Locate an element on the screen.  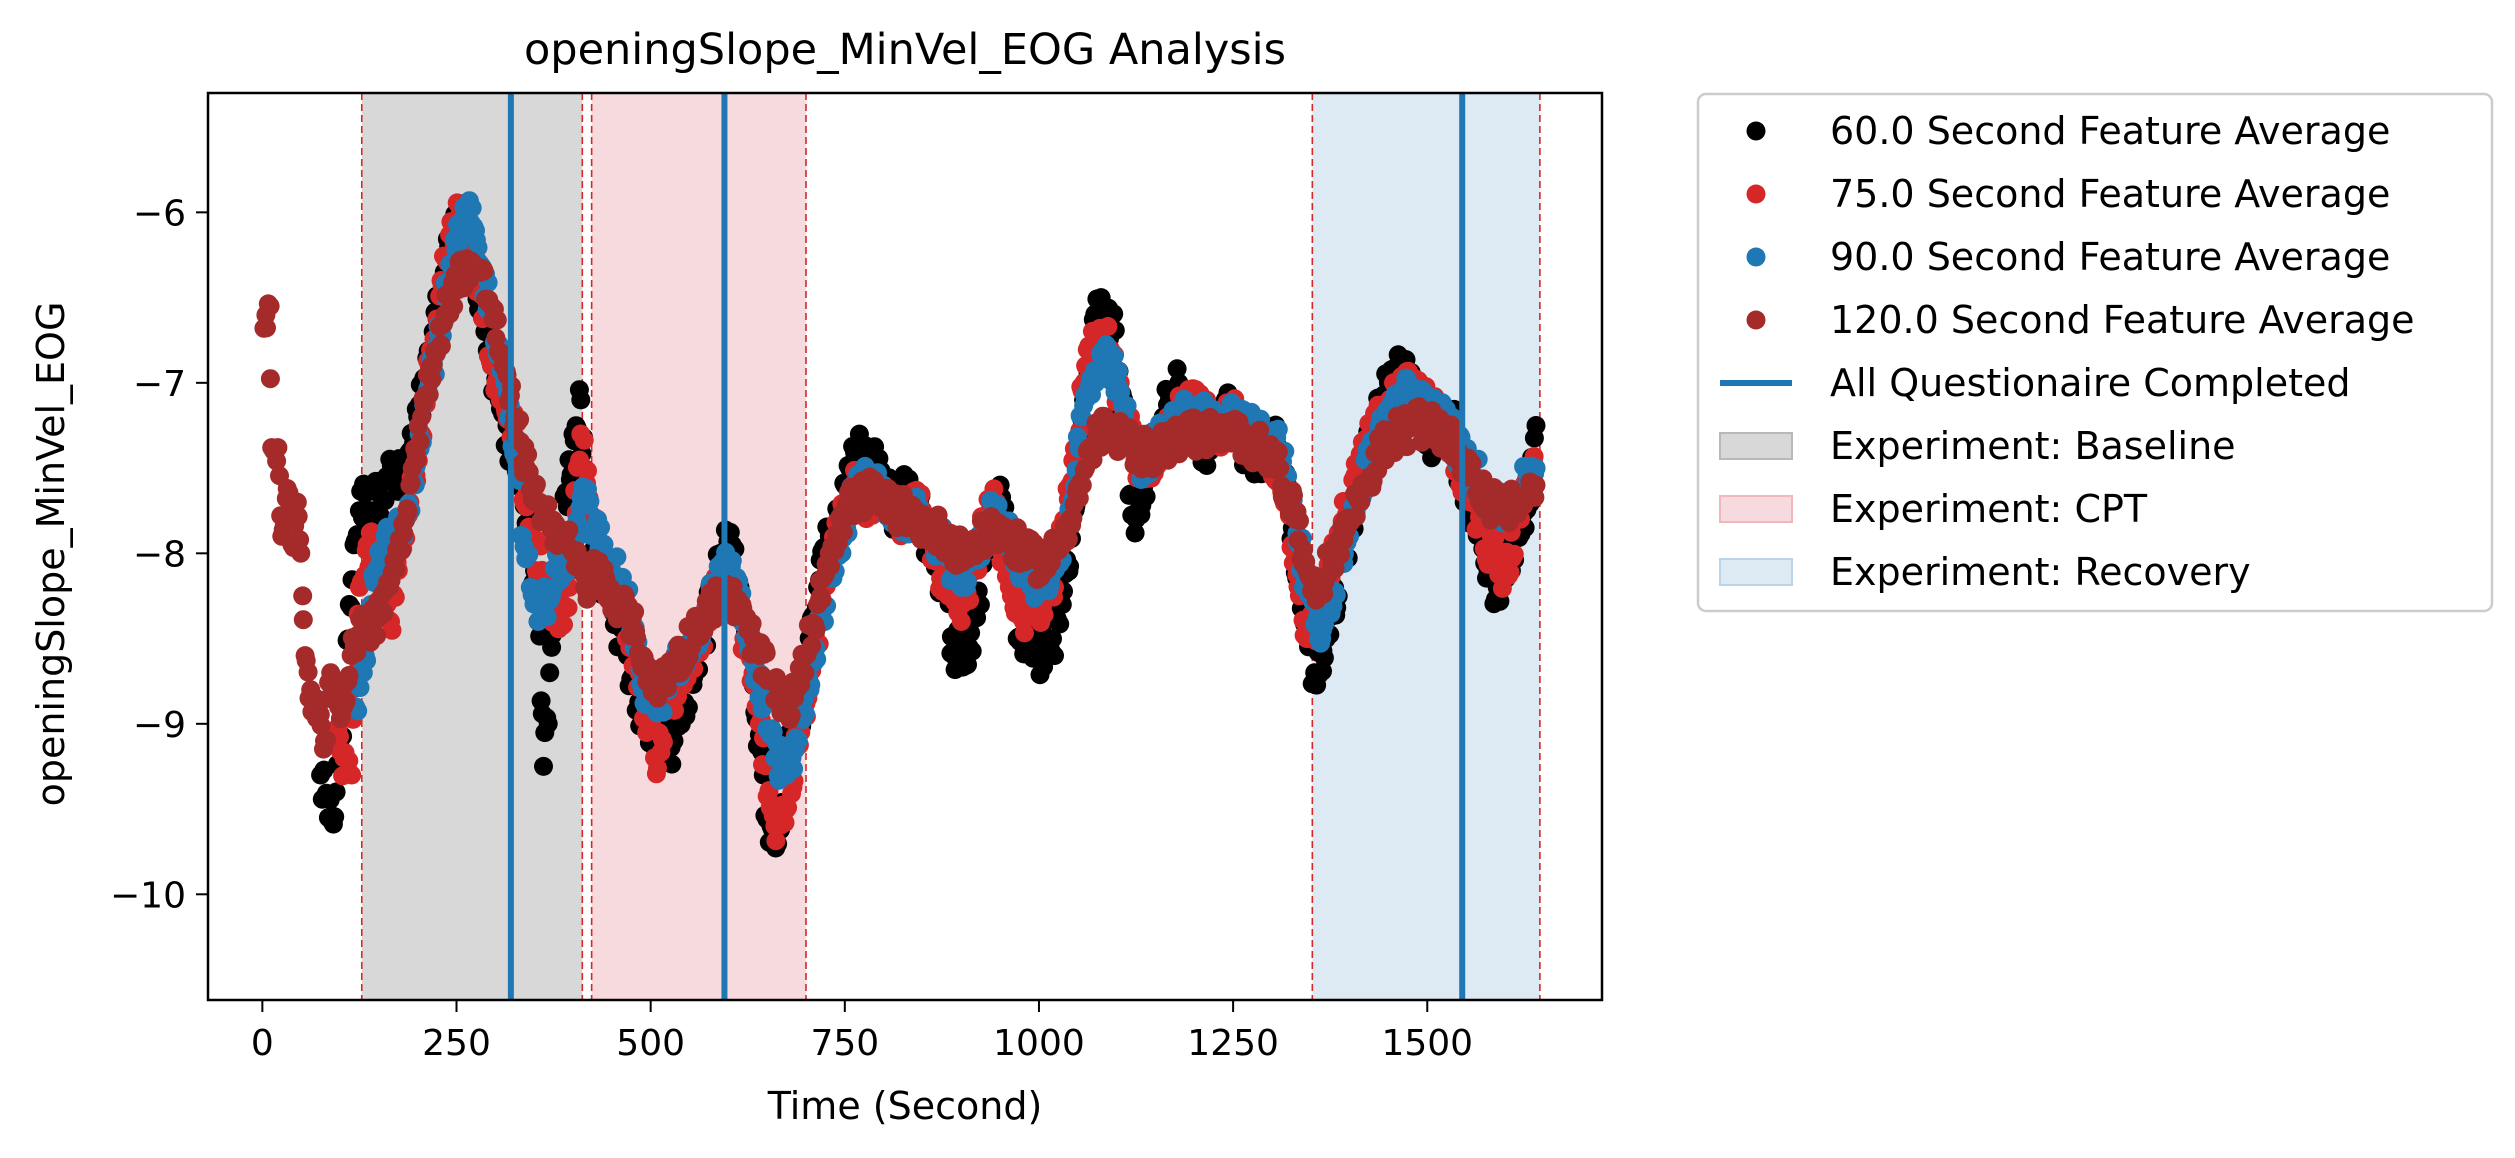
legend-label: Experiment: Baseline is located at coordinates (2033, 446).